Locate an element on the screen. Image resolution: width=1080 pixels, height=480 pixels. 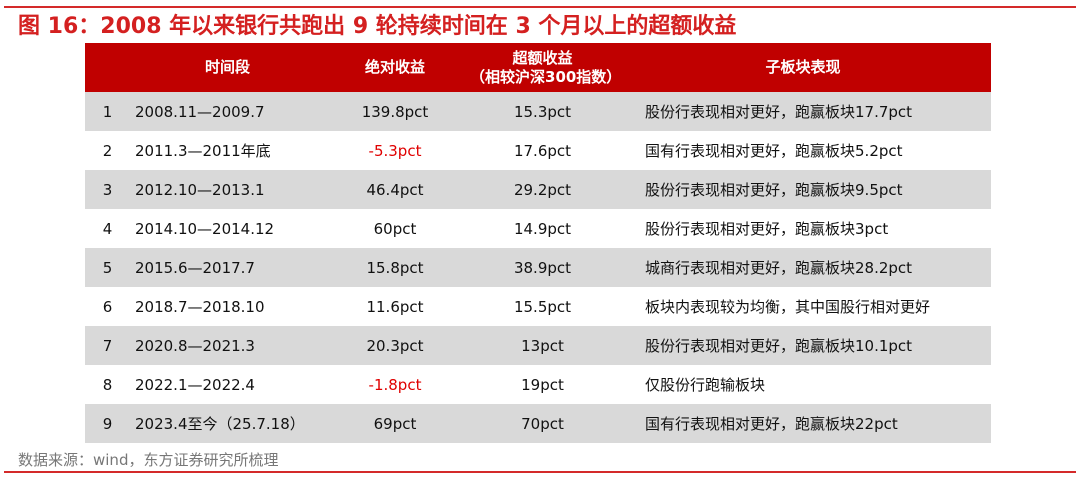
cell-excess: 15.3pct is located at coordinates (542, 111).